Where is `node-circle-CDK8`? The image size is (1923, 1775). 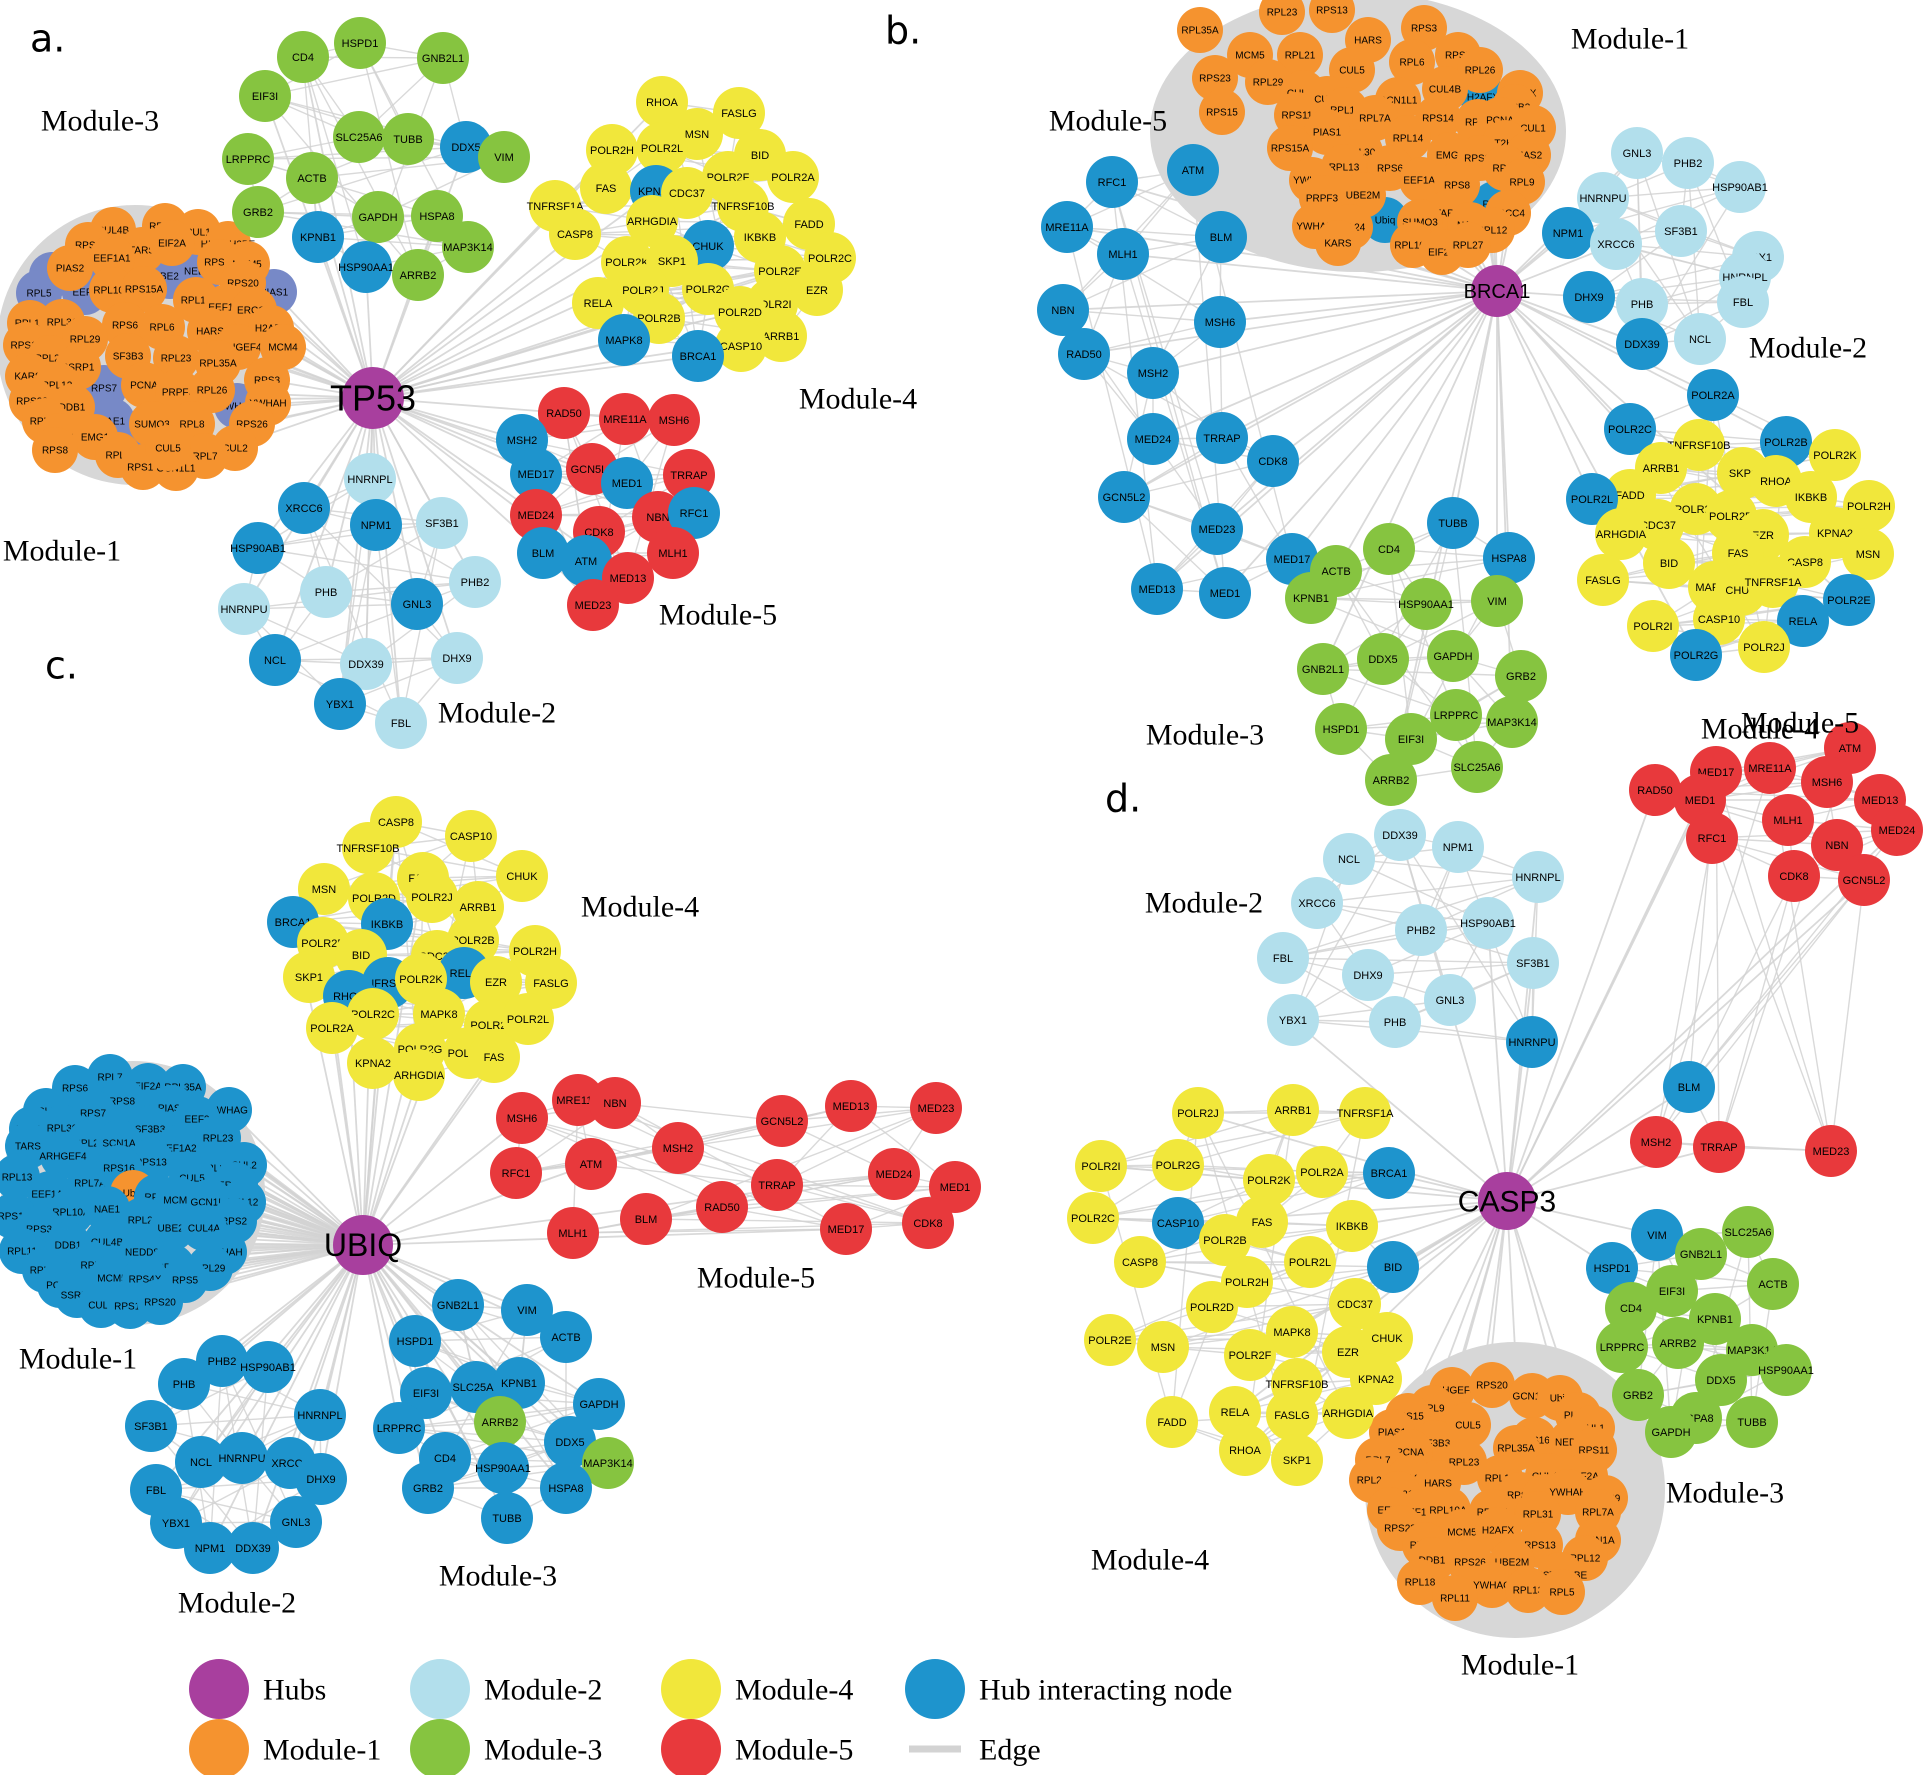
node-circle-CDK8 is located at coordinates (1273, 461).